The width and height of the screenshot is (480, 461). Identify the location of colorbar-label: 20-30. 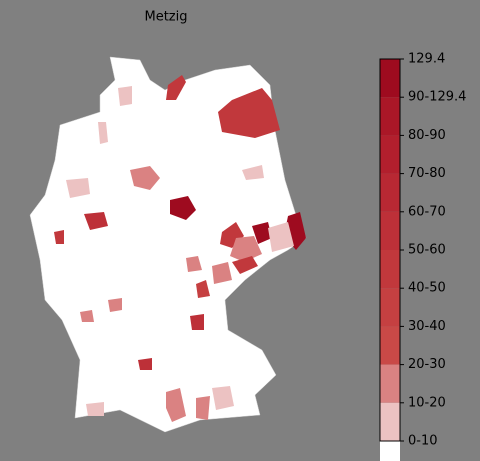
(427, 364).